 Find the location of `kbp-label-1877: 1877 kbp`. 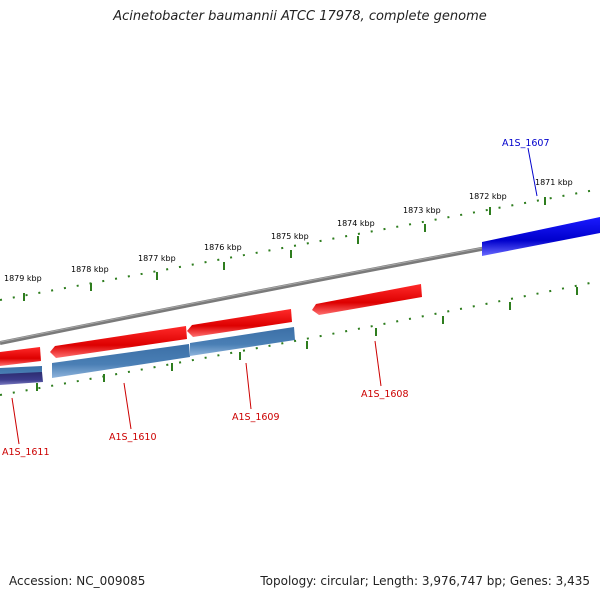

kbp-label-1877: 1877 kbp is located at coordinates (157, 258).